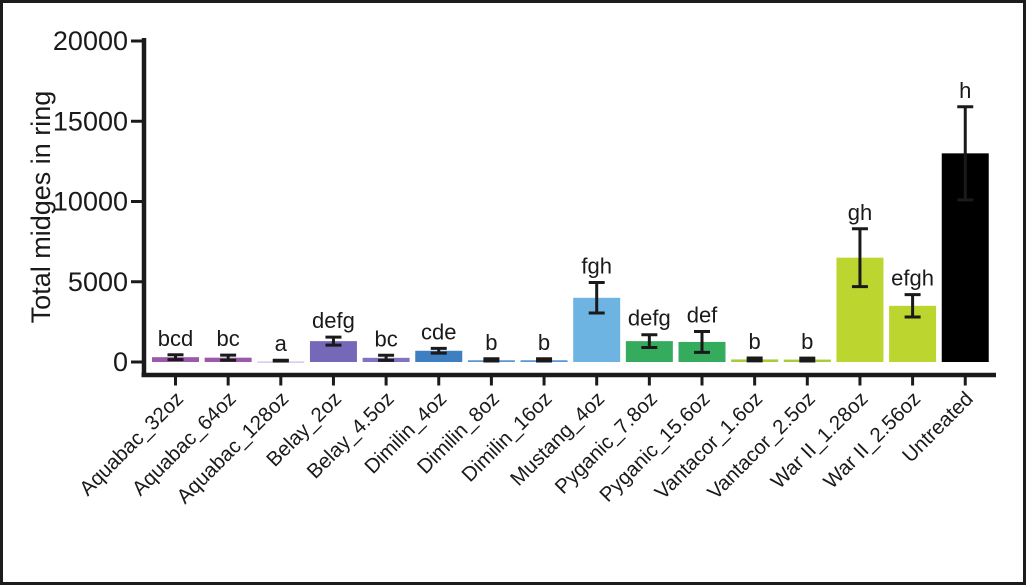  Describe the element at coordinates (702, 315) in the screenshot. I see `significance-letter: def` at that location.